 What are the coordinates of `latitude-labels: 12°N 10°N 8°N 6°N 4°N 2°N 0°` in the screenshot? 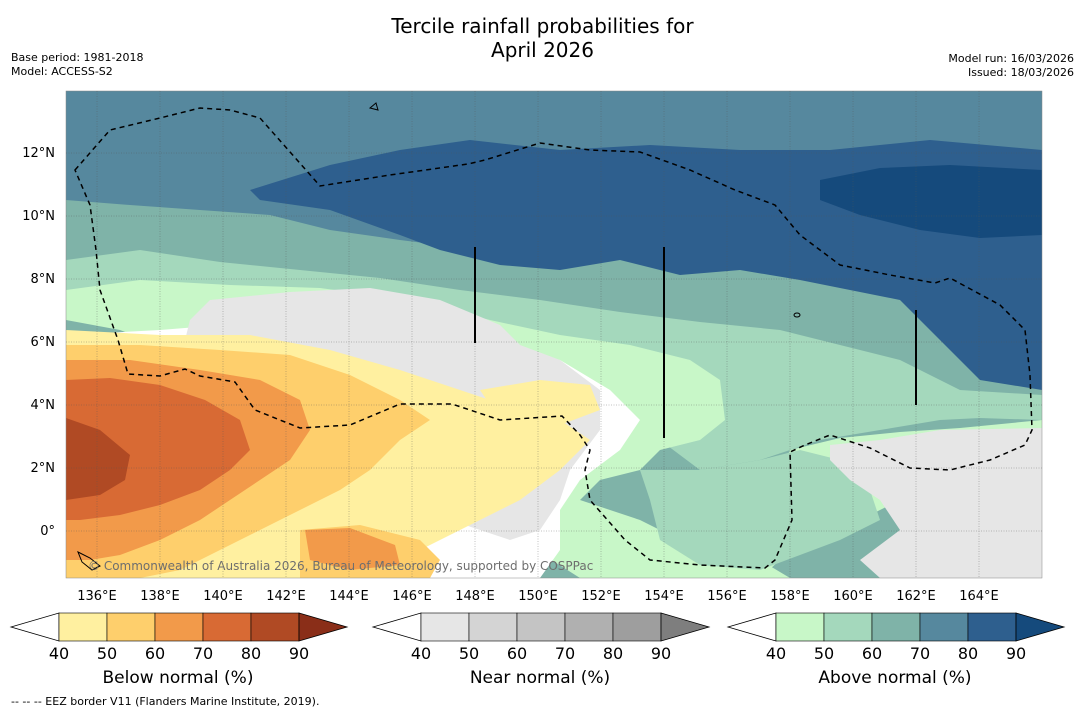 It's located at (38, 342).